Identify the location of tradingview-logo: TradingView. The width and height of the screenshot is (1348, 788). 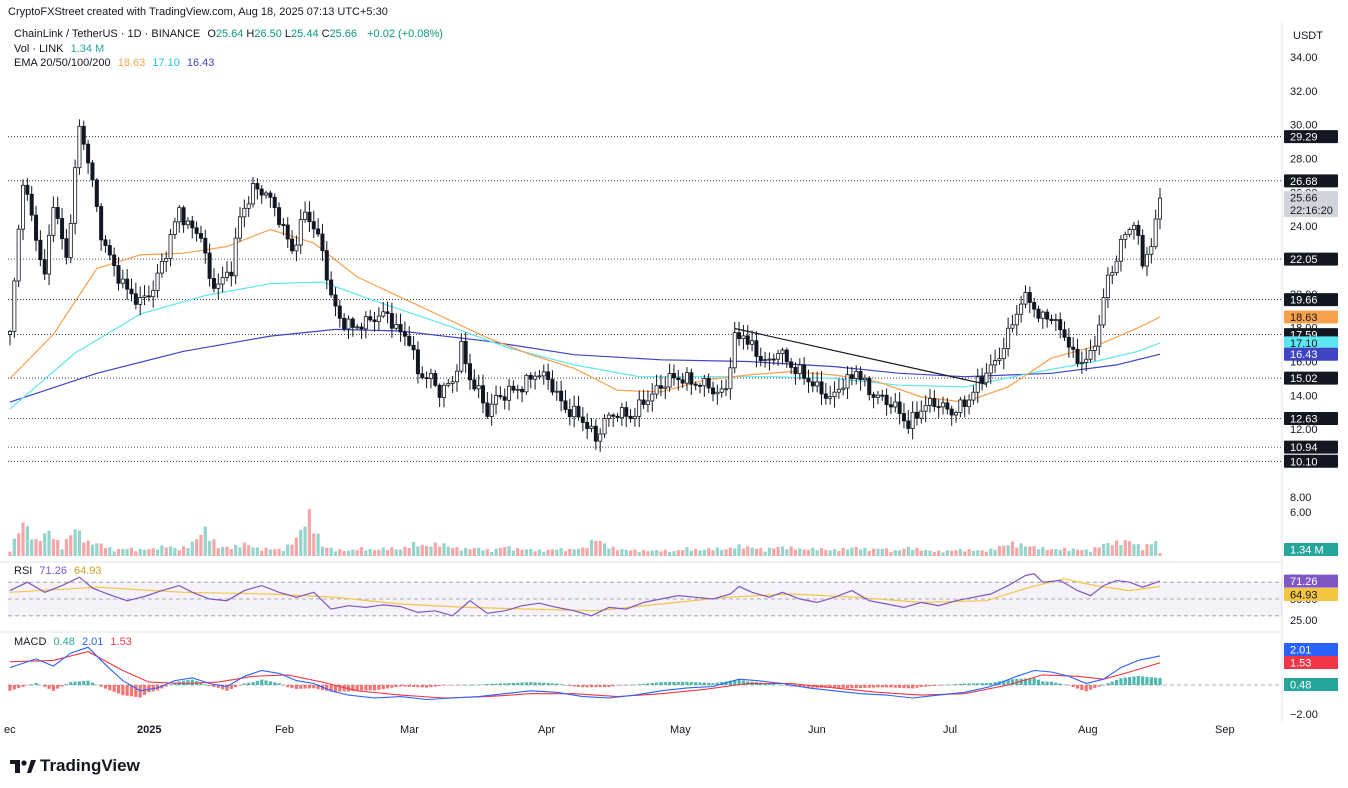
(75, 766).